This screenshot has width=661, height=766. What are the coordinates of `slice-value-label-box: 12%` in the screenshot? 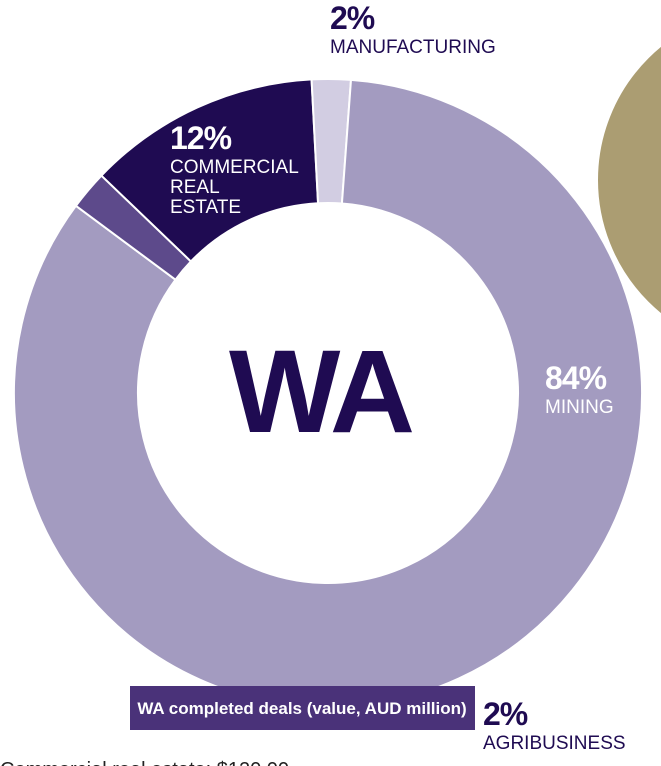 It's located at (201, 139).